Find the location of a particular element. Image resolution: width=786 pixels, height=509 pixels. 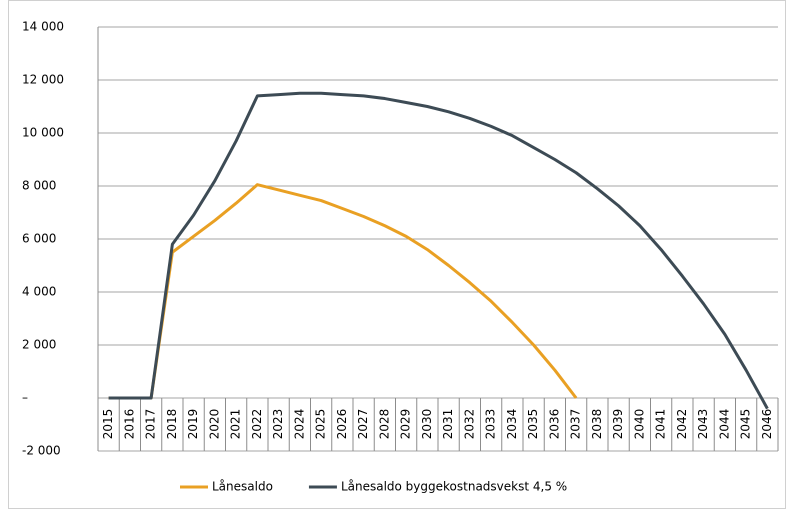

x-tick-label: 2035 is located at coordinates (533, 424).